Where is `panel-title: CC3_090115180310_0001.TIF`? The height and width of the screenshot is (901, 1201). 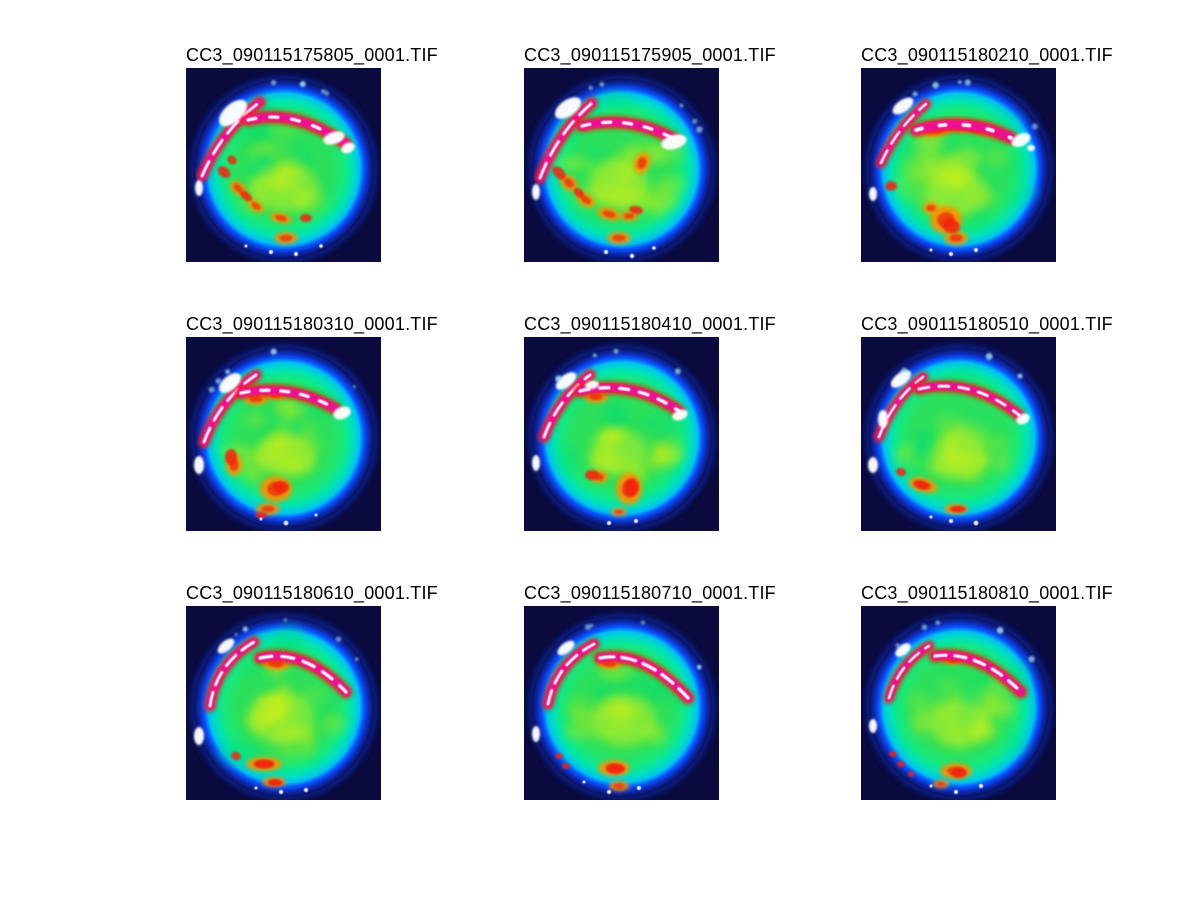
panel-title: CC3_090115180310_0001.TIF is located at coordinates (312, 324).